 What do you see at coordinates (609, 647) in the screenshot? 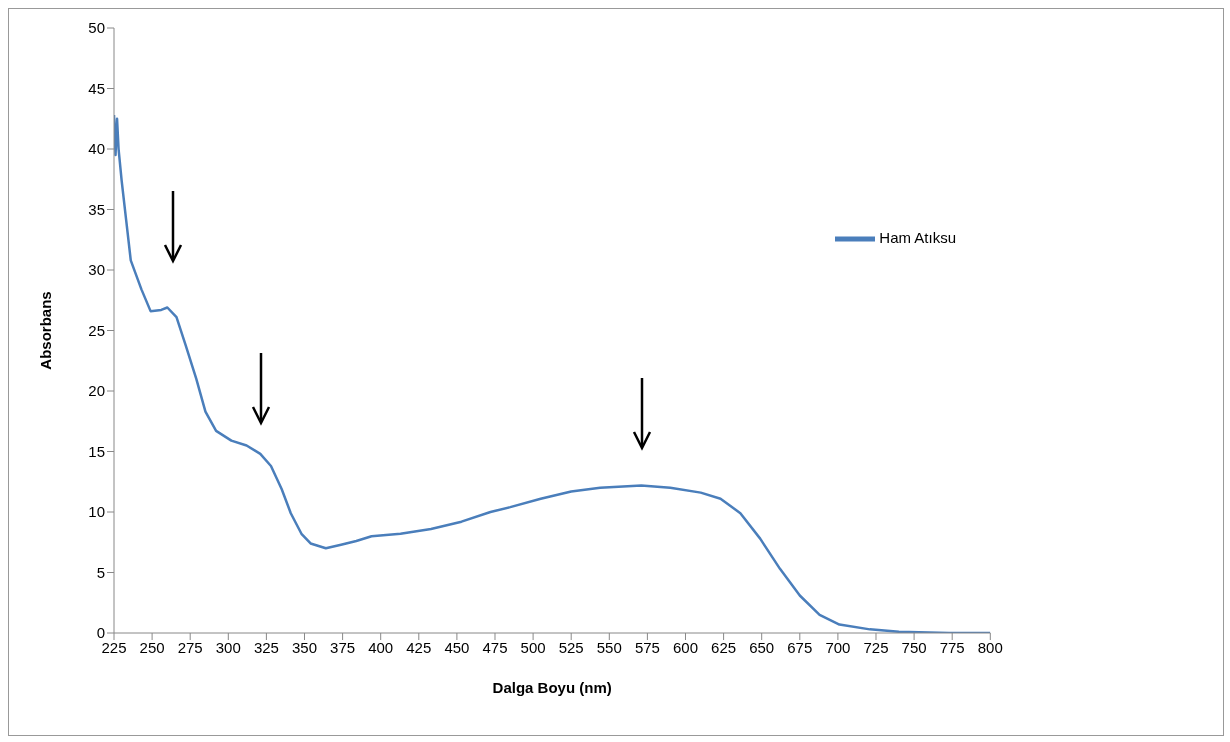
I see `x-tick-label: 550` at bounding box center [609, 647].